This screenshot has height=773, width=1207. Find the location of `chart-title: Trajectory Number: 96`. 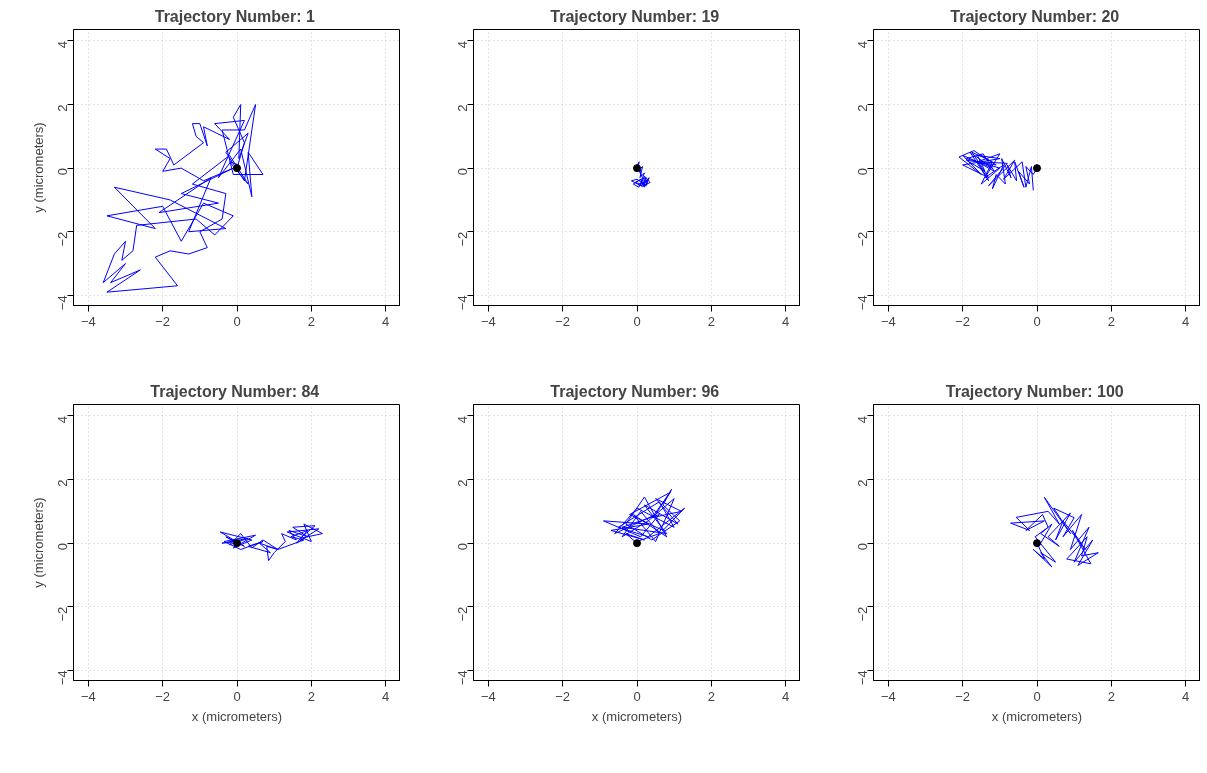

chart-title: Trajectory Number: 96 is located at coordinates (635, 391).